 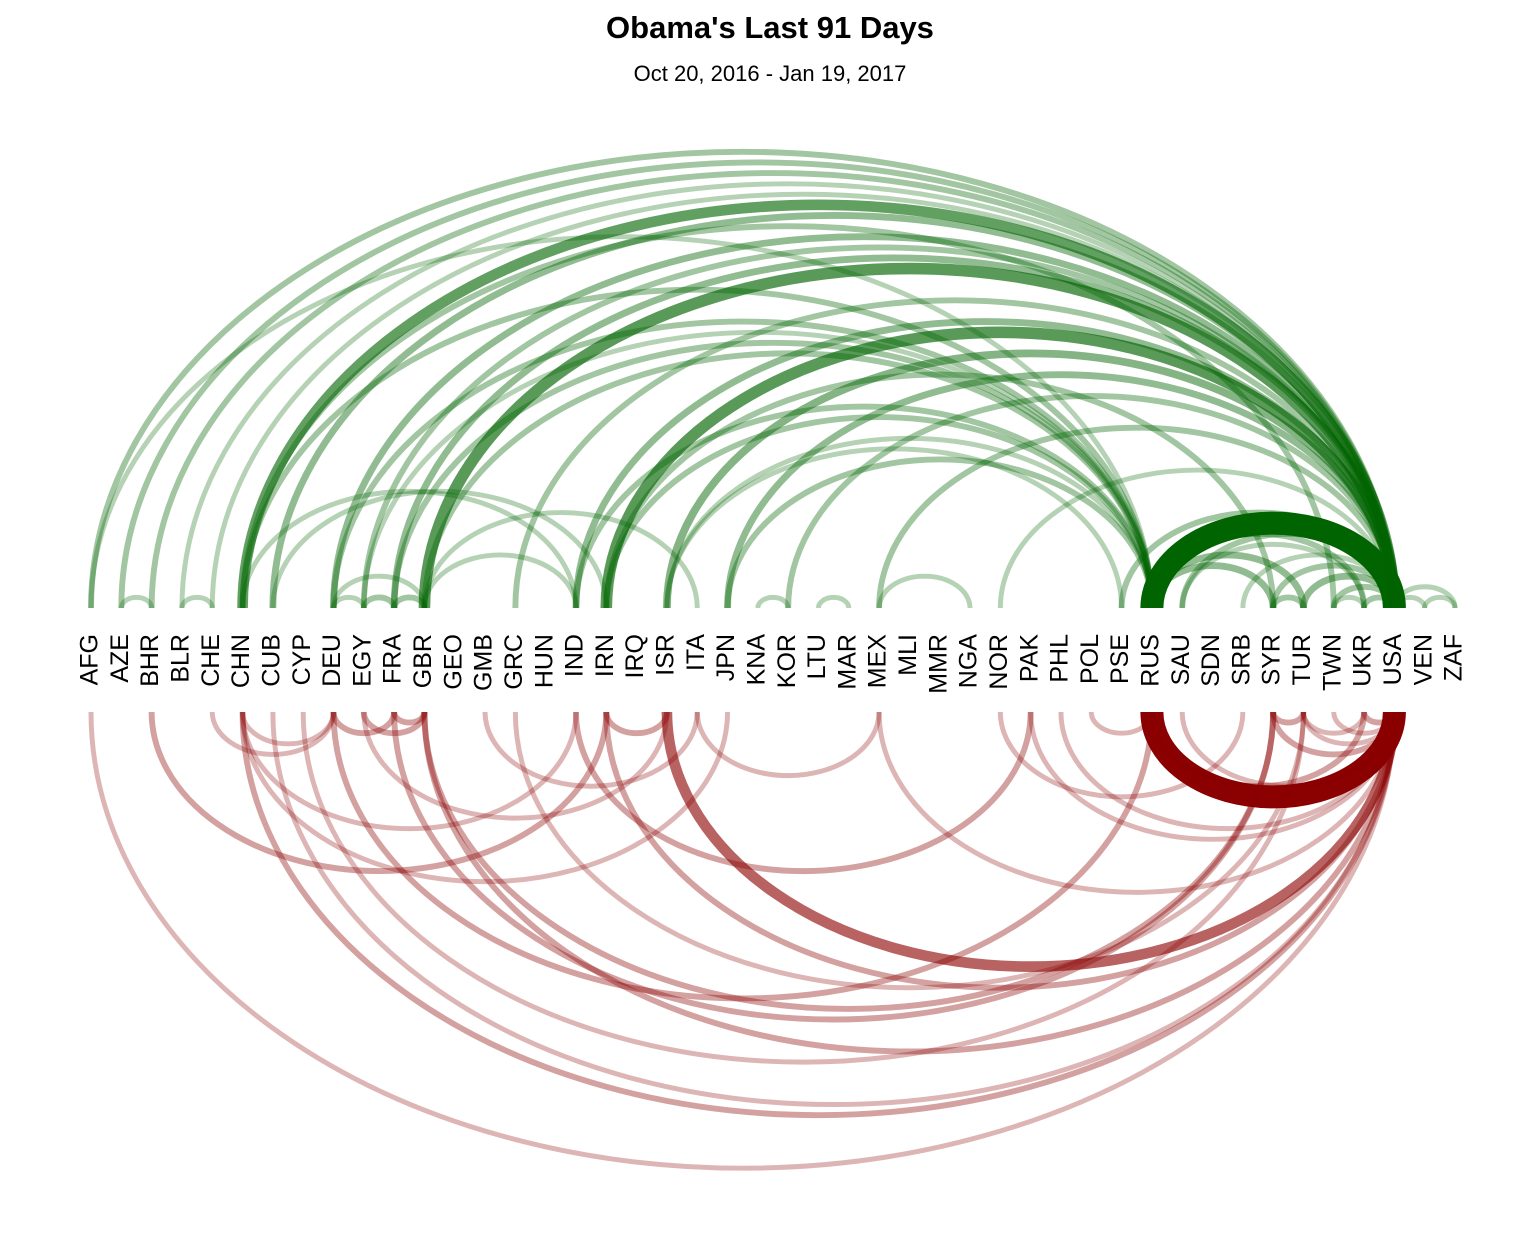 I want to click on node-label: VEN, so click(x=1423, y=659).